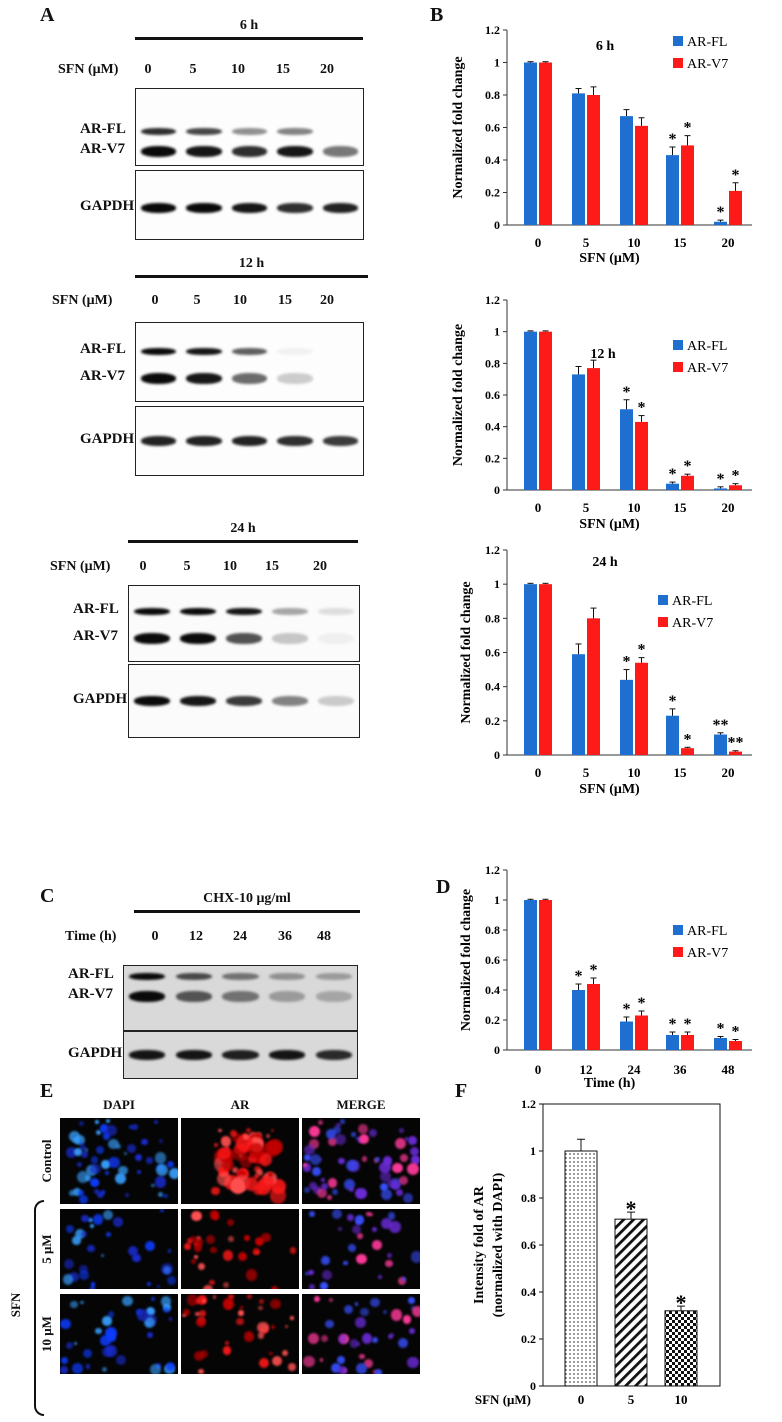 The width and height of the screenshot is (782, 1422). What do you see at coordinates (610, 1083) in the screenshot?
I see `x-axis-label: Time (h)` at bounding box center [610, 1083].